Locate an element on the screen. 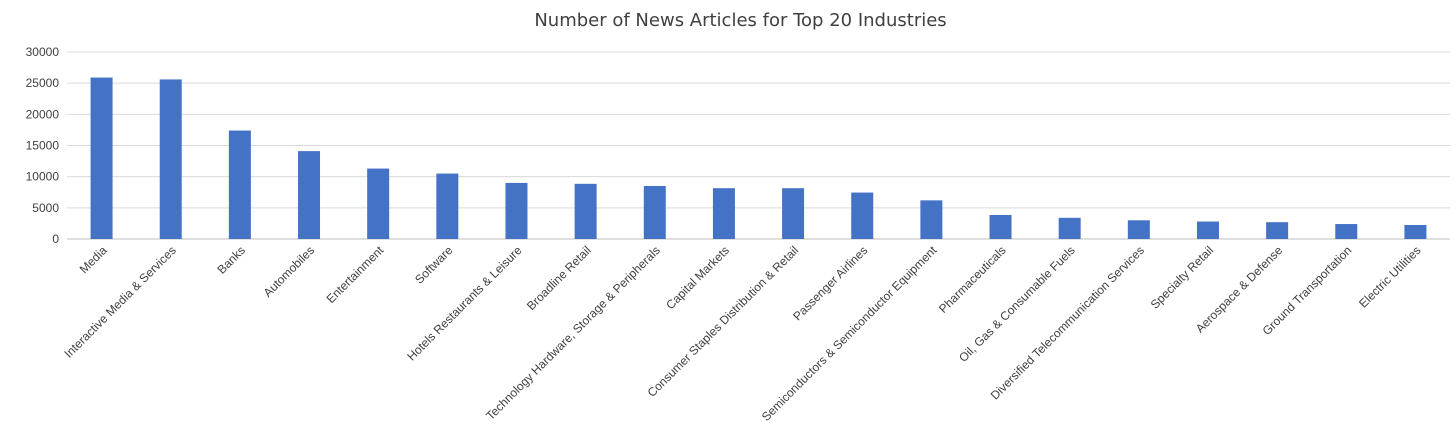 This screenshot has height=433, width=1456. y-tick-label: 0 is located at coordinates (55, 239).